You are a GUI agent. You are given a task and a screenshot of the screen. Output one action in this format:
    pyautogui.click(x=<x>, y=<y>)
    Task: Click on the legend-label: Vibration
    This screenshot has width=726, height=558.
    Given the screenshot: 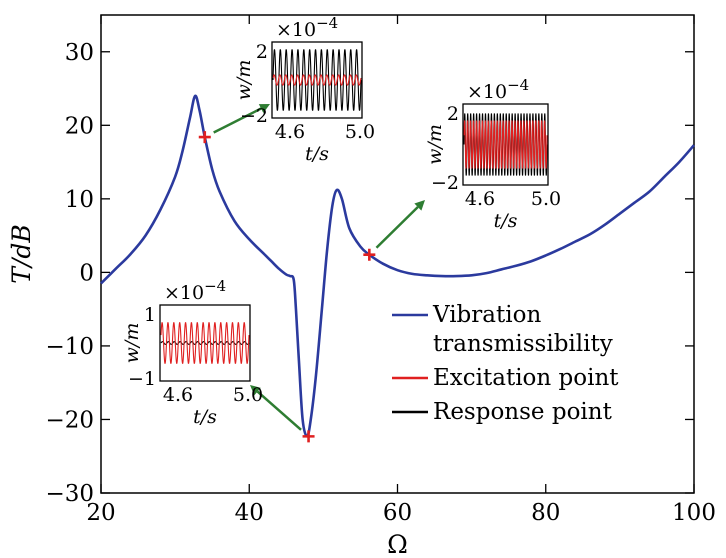 What is the action you would take?
    pyautogui.click(x=486, y=315)
    